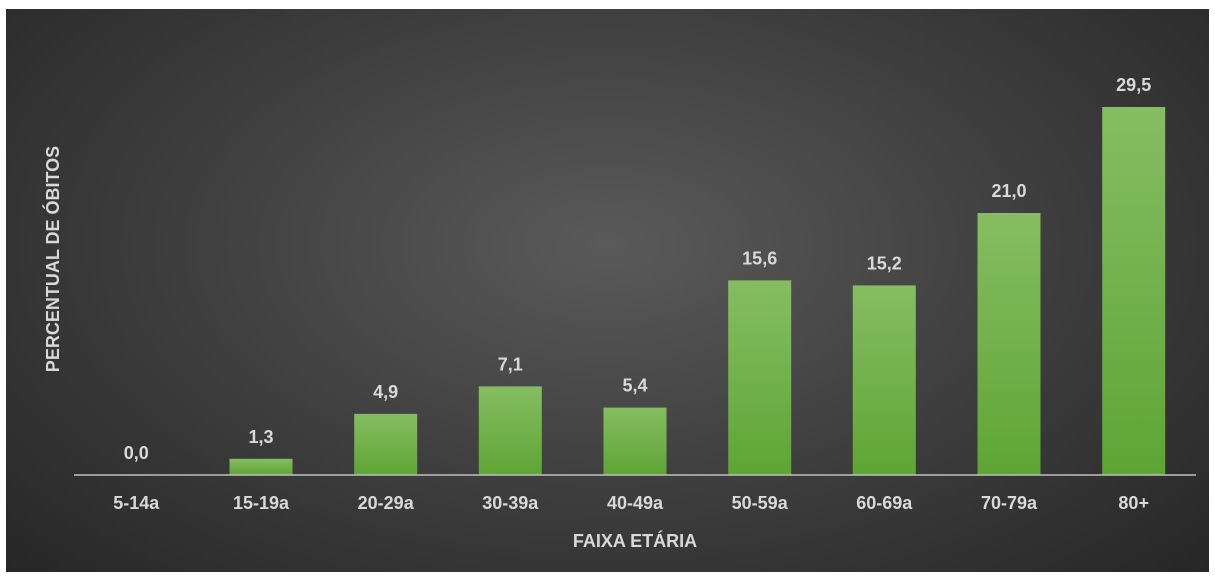 This screenshot has height=579, width=1215. What do you see at coordinates (884, 503) in the screenshot?
I see `x-tick-label-60-69a: 60-69a` at bounding box center [884, 503].